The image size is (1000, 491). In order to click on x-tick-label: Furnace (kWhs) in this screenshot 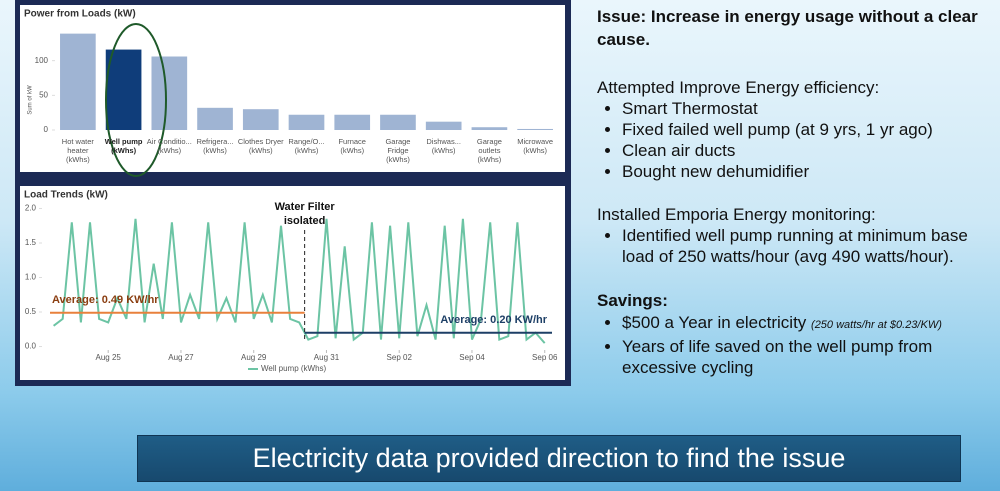, I will do `click(352, 146)`.